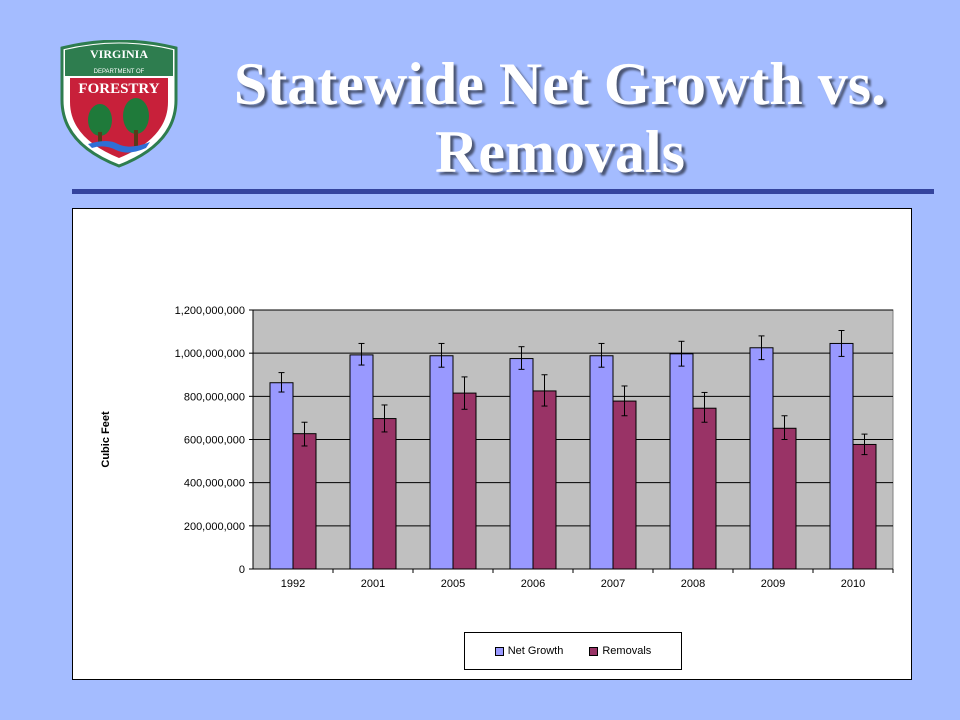 The height and width of the screenshot is (720, 960). Describe the element at coordinates (373, 584) in the screenshot. I see `x-tick-label: 2001` at that location.